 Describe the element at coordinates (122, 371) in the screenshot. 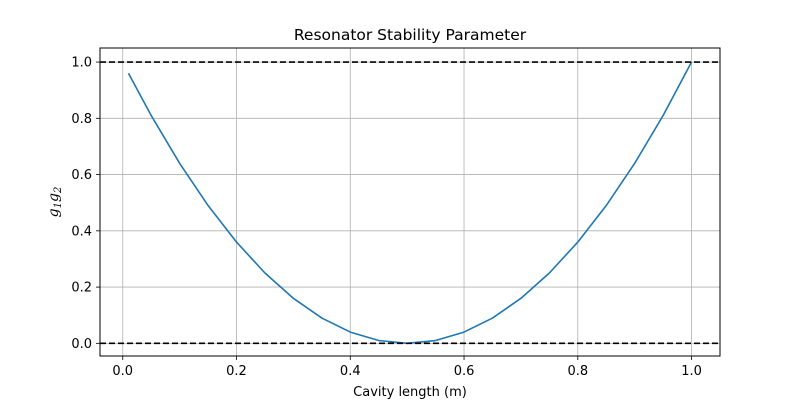

I see `x-tick-label: 0.0` at that location.